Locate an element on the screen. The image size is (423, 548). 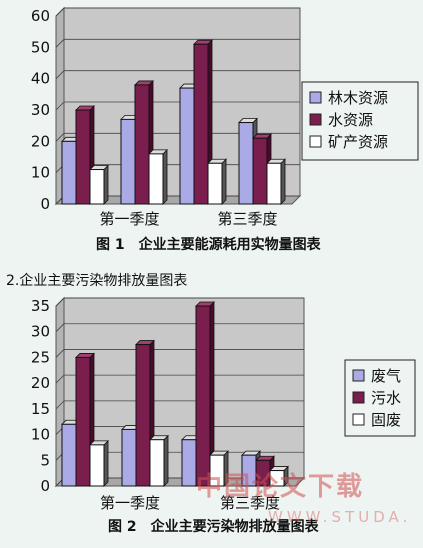
legend-label-3: 固废 is located at coordinates (386, 420).